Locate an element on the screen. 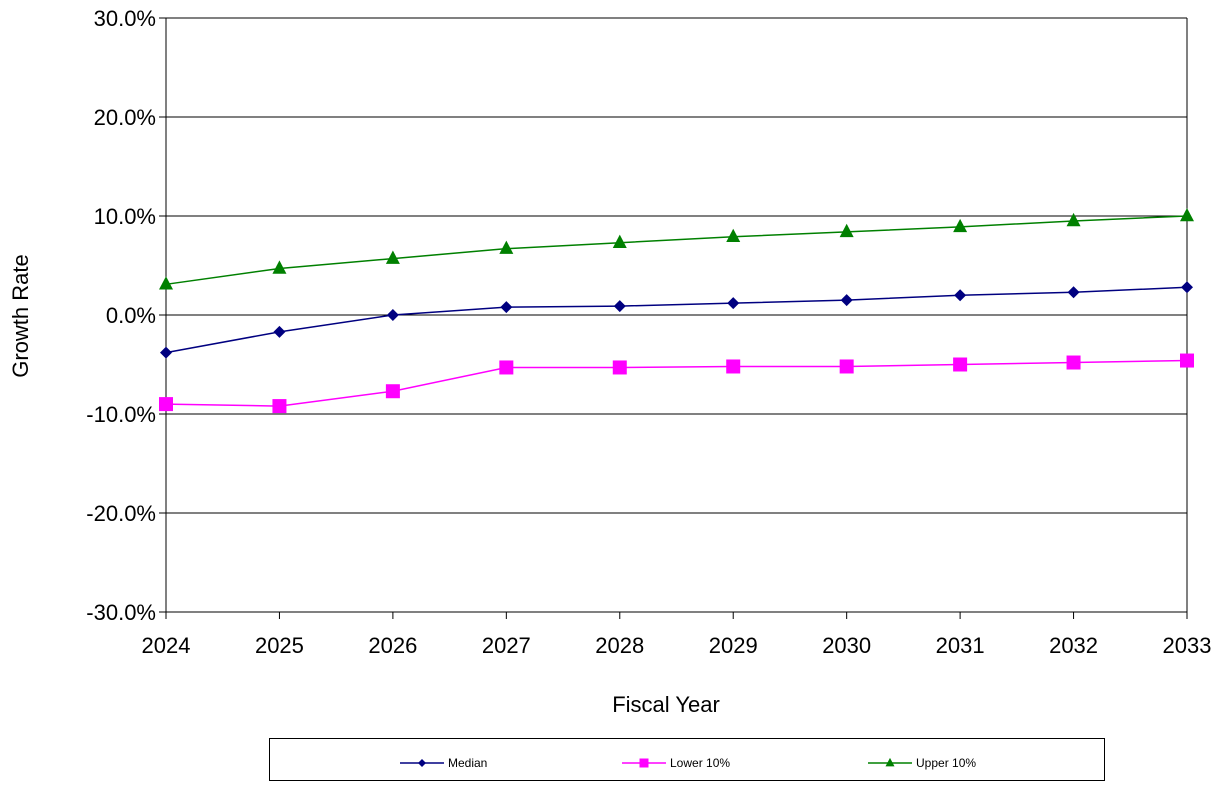 Image resolution: width=1225 pixels, height=786 pixels. x-tick-label: 2033 is located at coordinates (1187, 645).